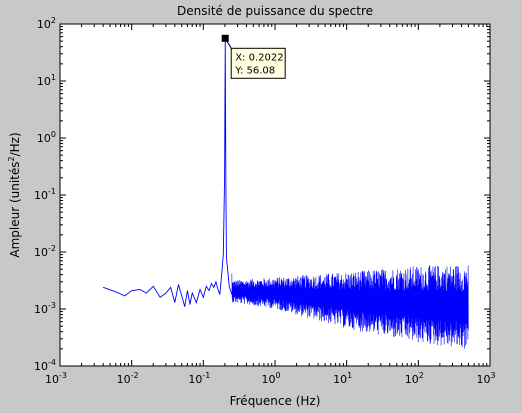 The image size is (522, 413). Describe the element at coordinates (225, 38) in the screenshot. I see `datatip-marker` at that location.